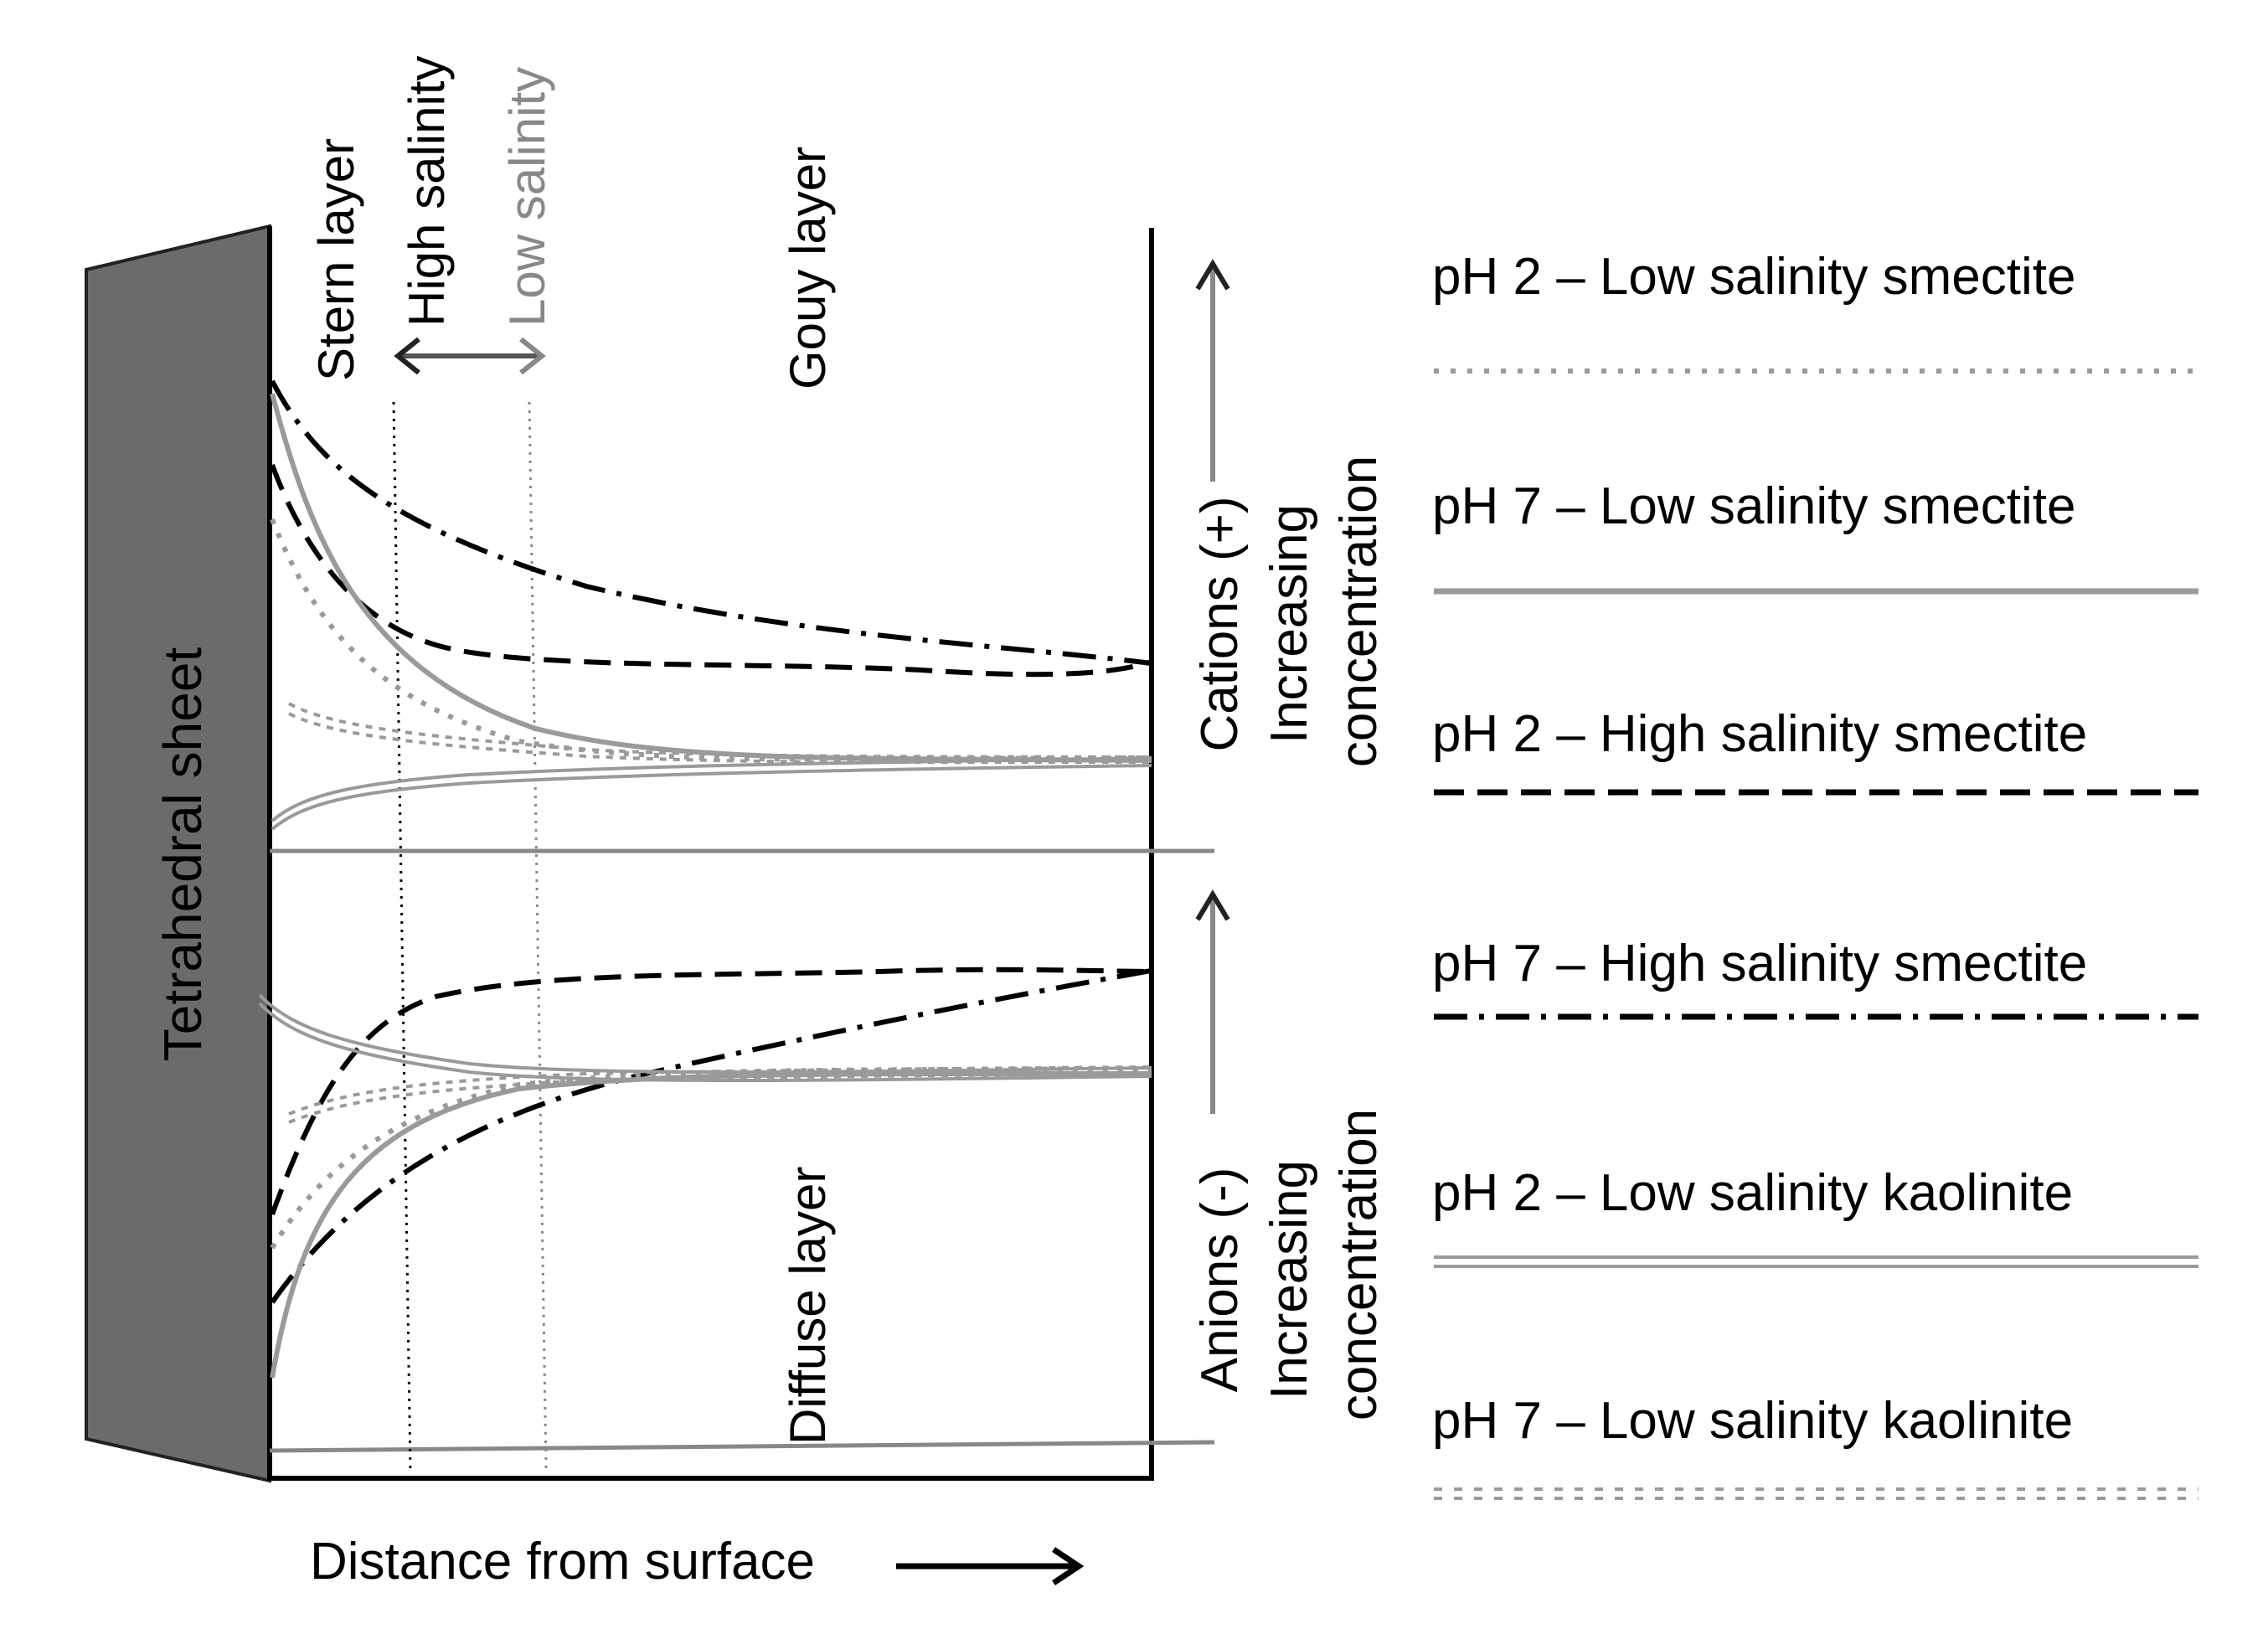 The height and width of the screenshot is (1629, 2268). I want to click on anion-ph2-low-kaolinite-curve, so click(705, 1037).